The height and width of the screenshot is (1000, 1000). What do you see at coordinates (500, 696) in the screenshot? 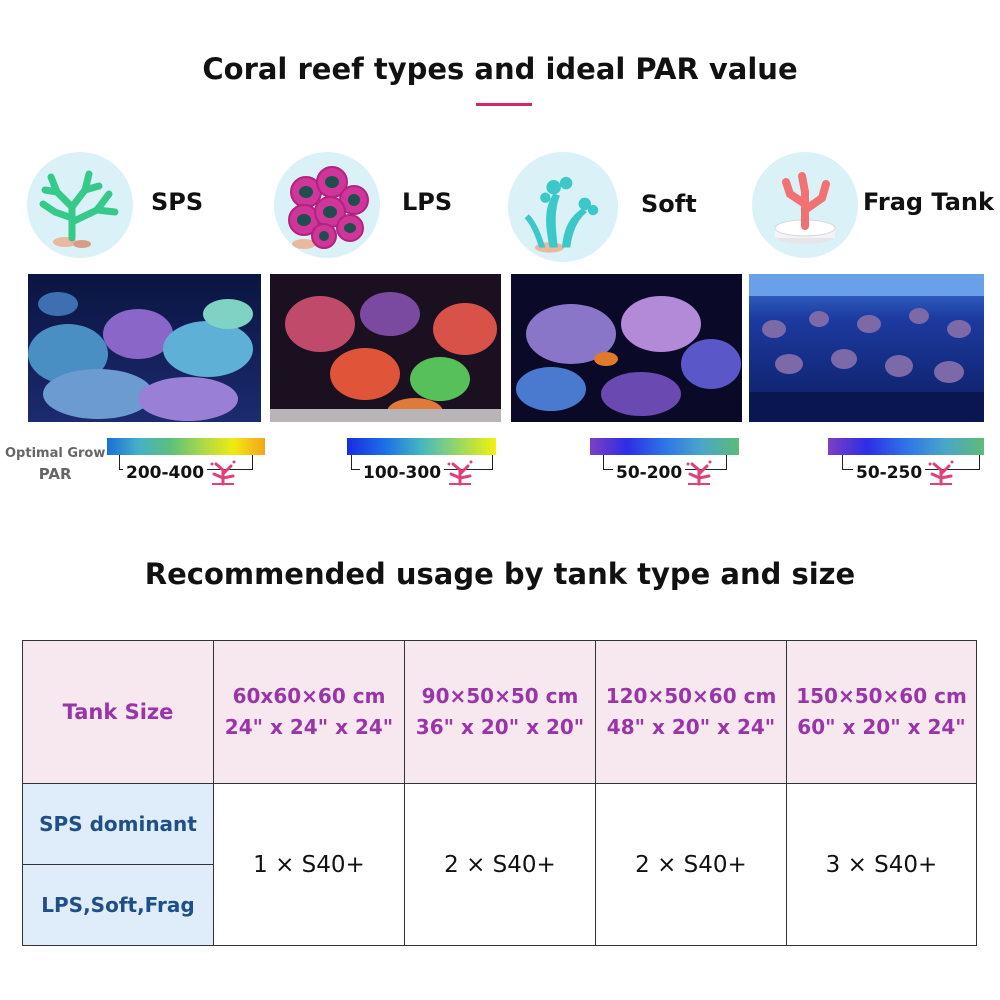
I see `size-metric: 90×50×50 cm` at bounding box center [500, 696].